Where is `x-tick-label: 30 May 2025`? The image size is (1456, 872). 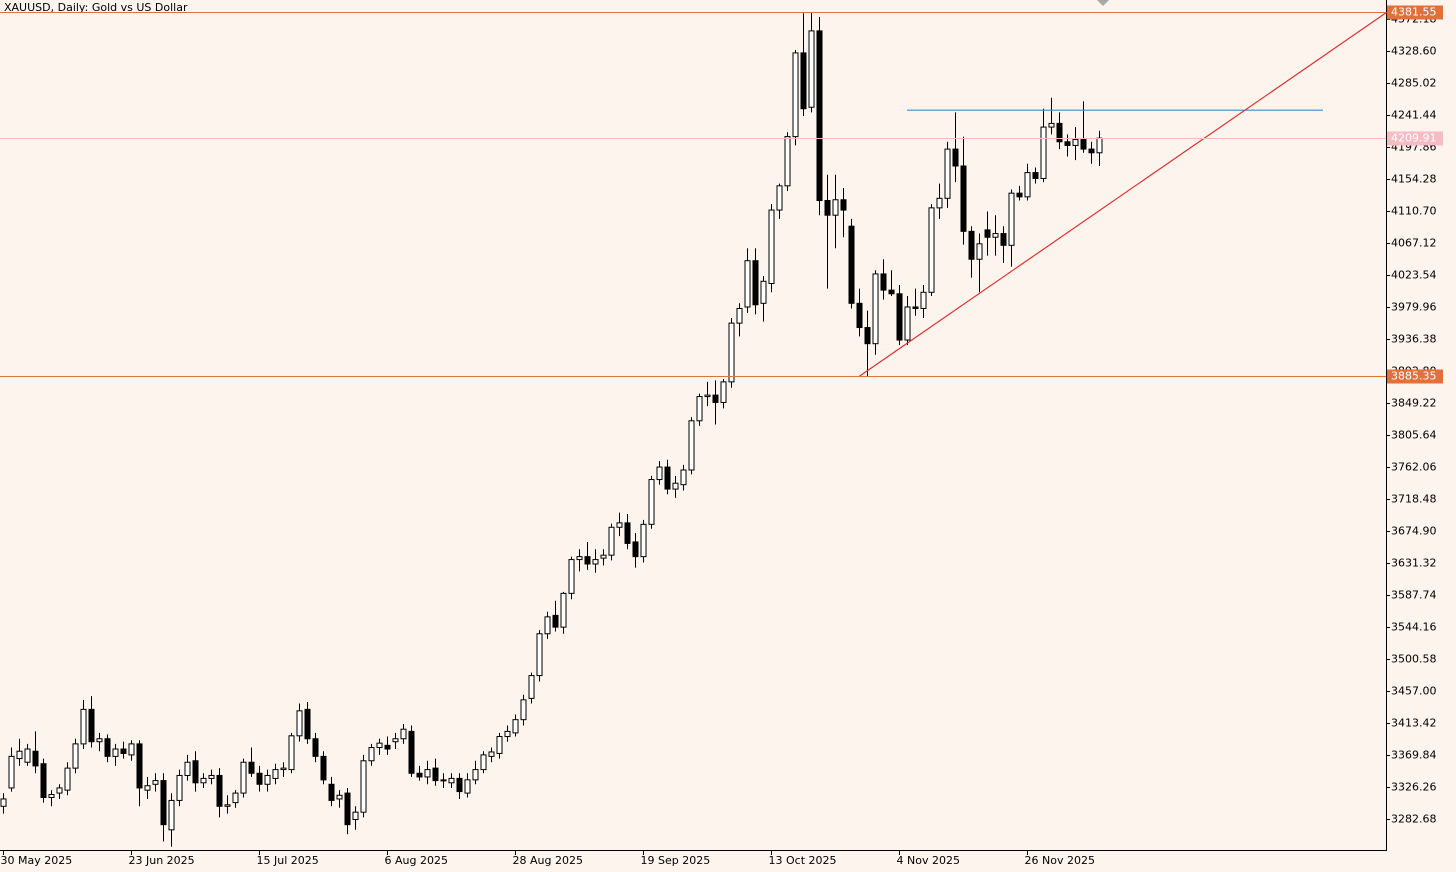
x-tick-label: 30 May 2025 is located at coordinates (37, 860).